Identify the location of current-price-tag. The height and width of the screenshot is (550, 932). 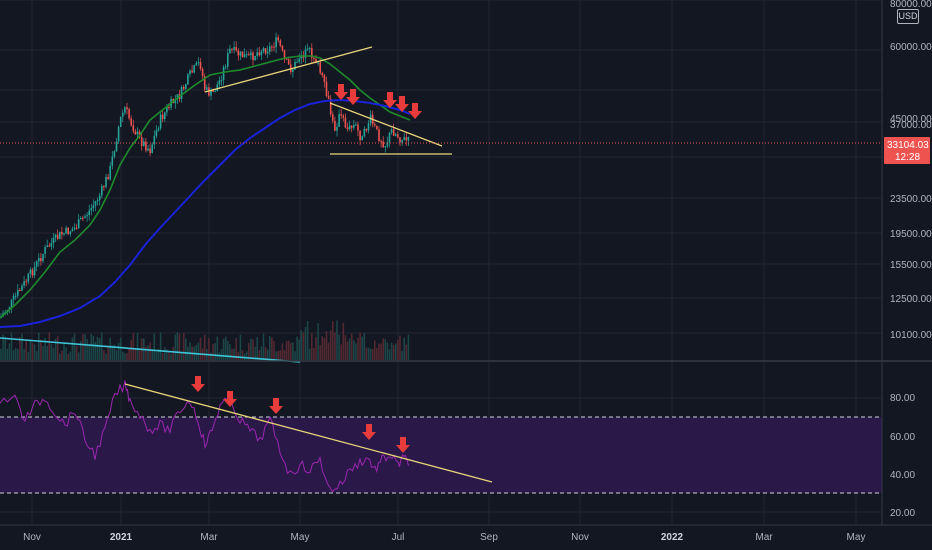
(907, 150).